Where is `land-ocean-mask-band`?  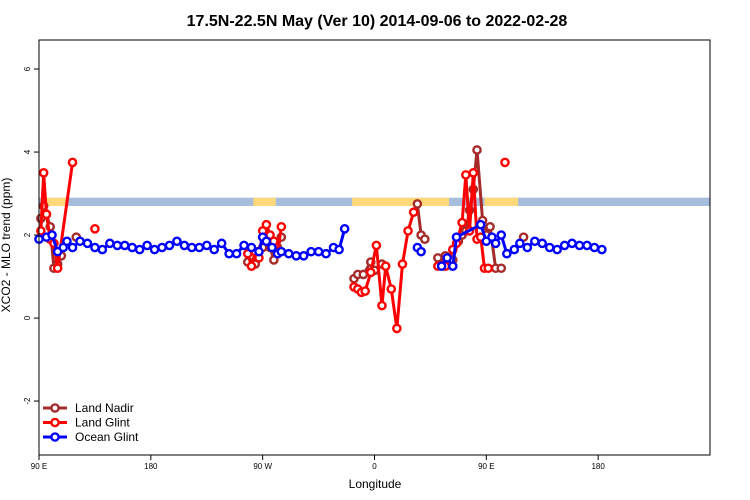 land-ocean-mask-band is located at coordinates (374, 201).